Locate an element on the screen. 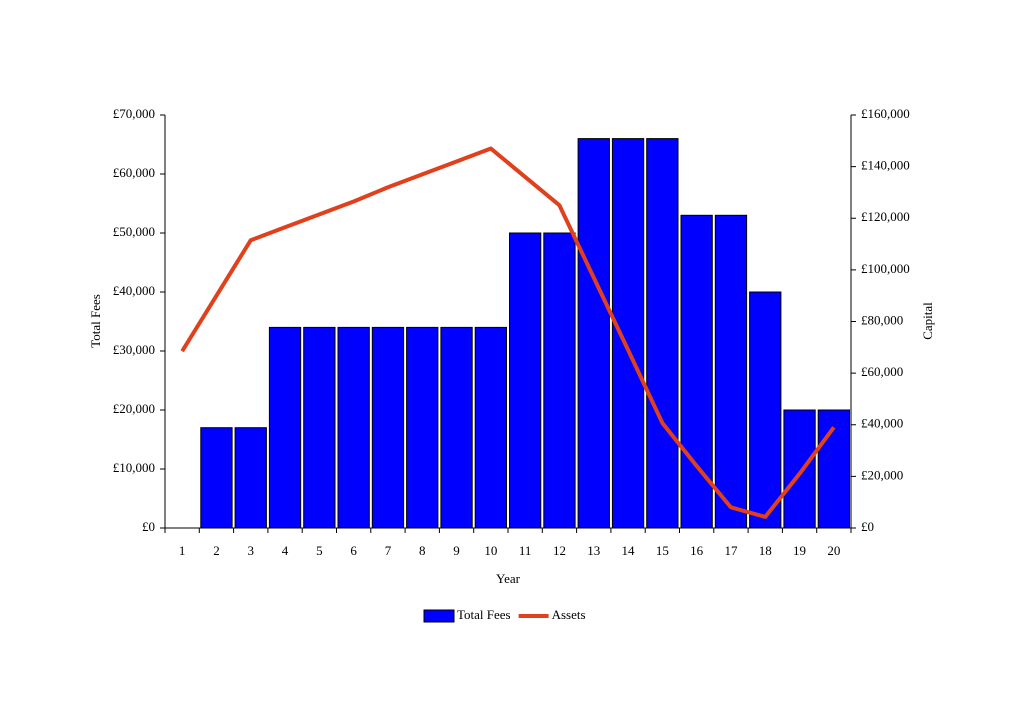 This screenshot has width=1024, height=724. y2-tick-label: £100,000 is located at coordinates (885, 268).